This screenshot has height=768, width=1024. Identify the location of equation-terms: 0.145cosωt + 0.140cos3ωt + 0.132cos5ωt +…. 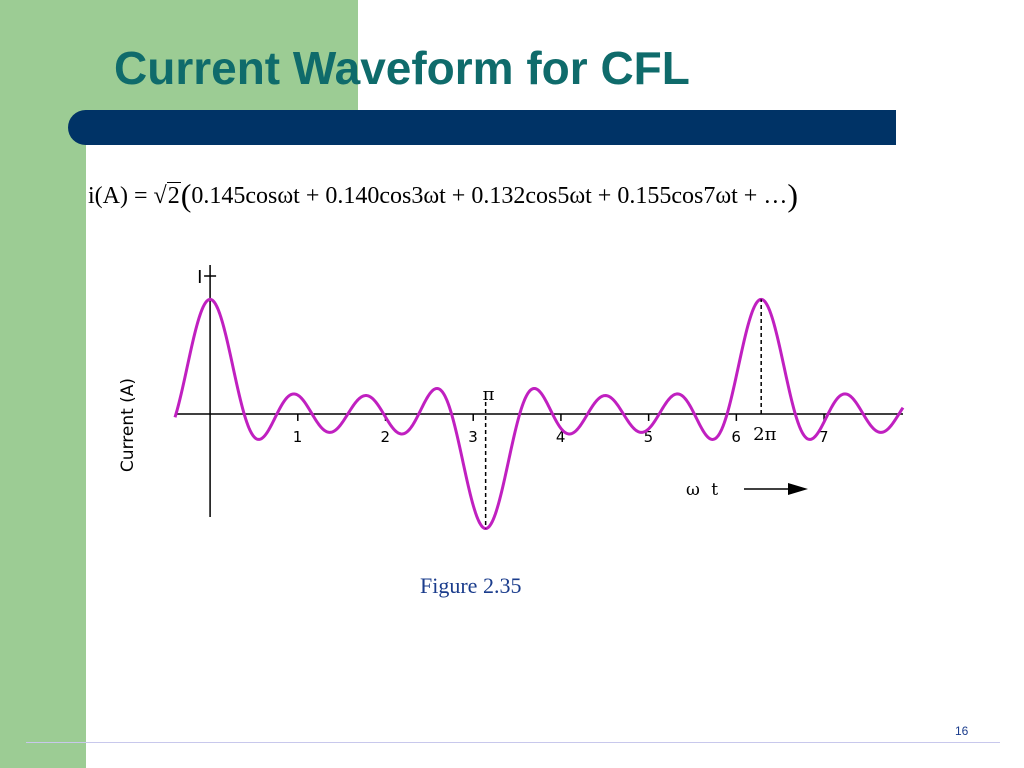
(489, 196).